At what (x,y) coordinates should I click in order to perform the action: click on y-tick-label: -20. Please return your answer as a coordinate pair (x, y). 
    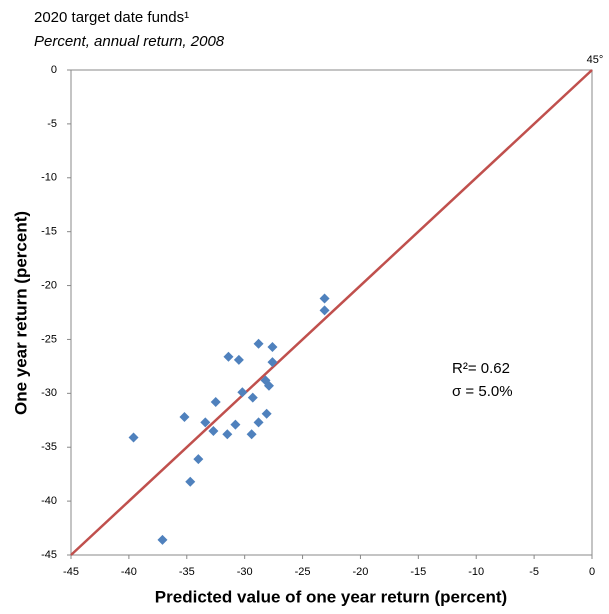
    Looking at the image, I should click on (49, 285).